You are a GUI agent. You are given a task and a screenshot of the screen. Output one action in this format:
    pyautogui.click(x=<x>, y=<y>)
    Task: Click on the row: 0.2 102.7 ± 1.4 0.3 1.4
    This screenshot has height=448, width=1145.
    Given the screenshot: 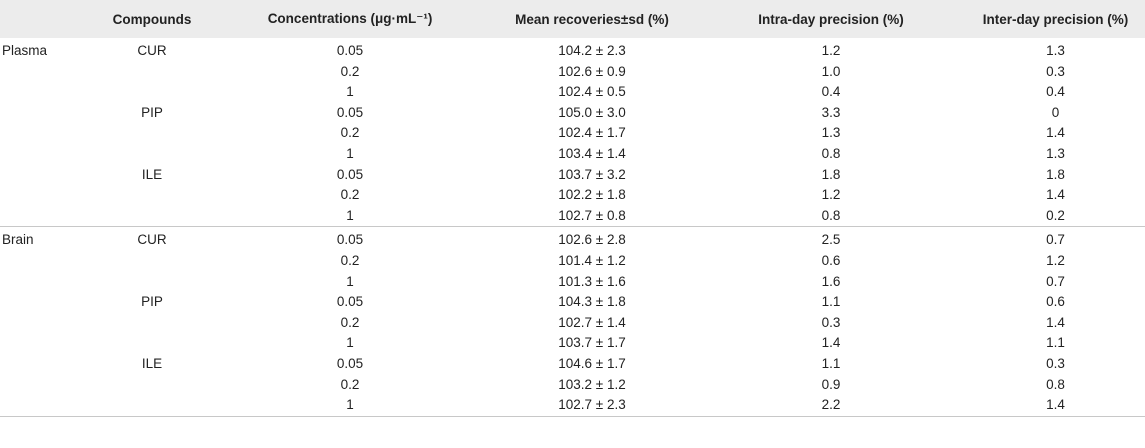 What is the action you would take?
    pyautogui.click(x=572, y=323)
    